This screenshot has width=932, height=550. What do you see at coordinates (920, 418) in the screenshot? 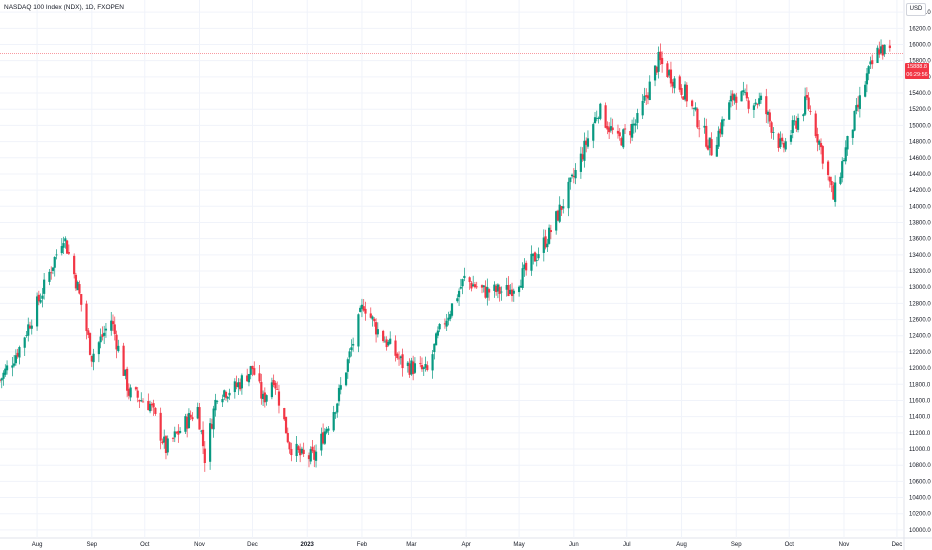
I see `price-tick-label: 11400.0` at bounding box center [920, 418].